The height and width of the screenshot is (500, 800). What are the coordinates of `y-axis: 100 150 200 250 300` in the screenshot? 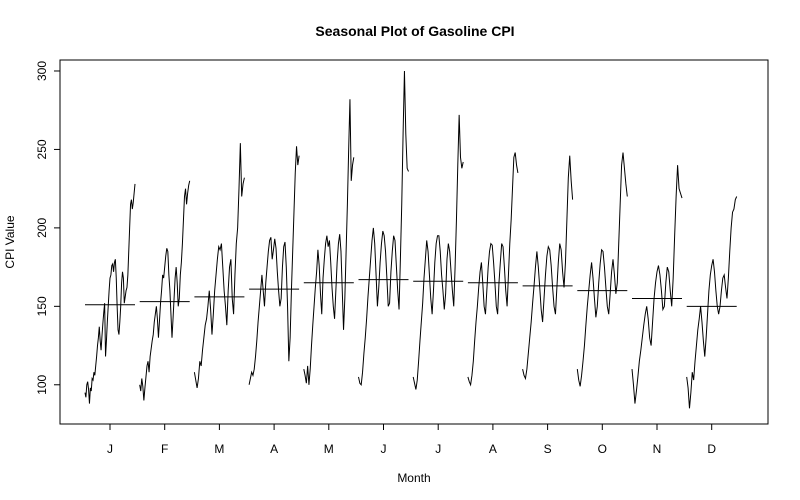 It's located at (48, 228).